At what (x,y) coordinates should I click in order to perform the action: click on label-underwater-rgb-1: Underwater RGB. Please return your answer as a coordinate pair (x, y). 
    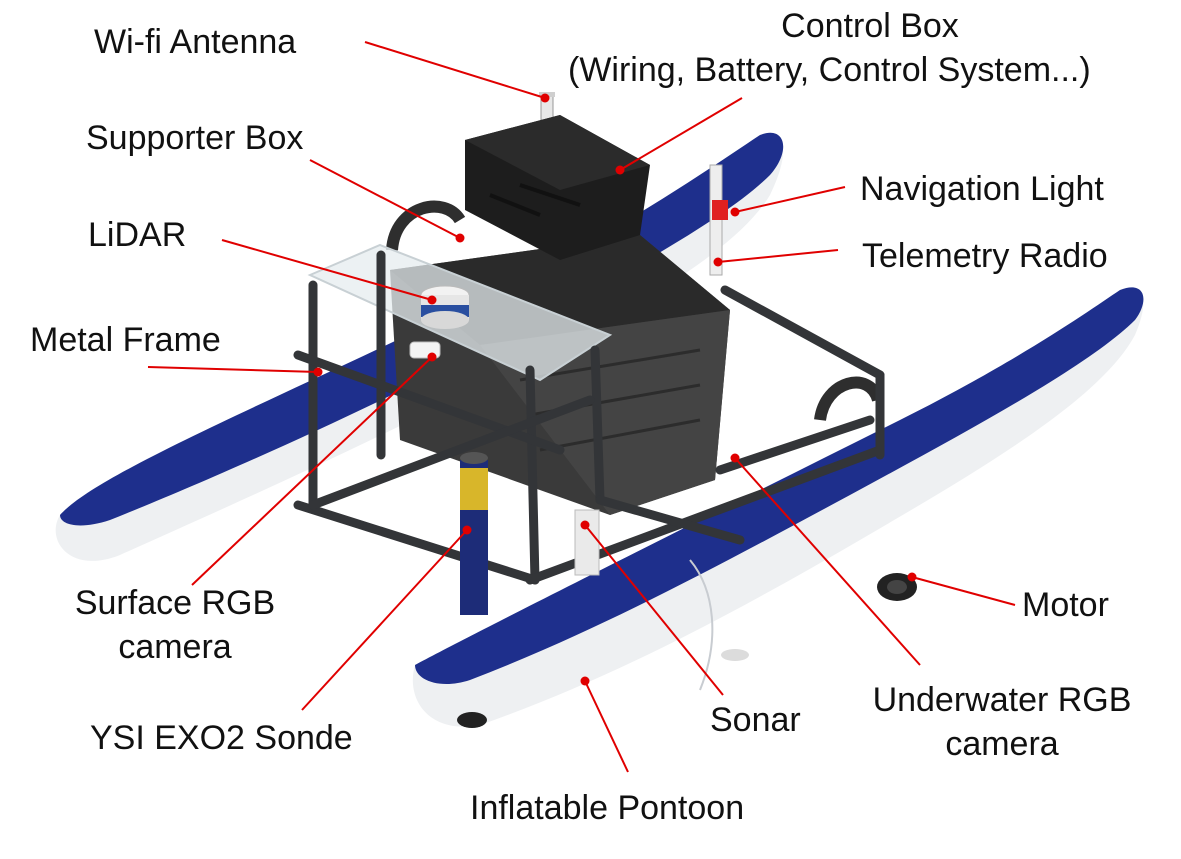
    Looking at the image, I should click on (1002, 700).